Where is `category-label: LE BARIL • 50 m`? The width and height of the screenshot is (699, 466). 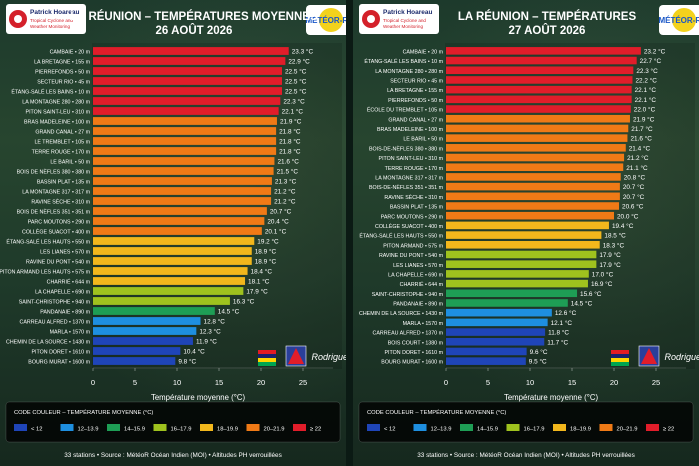
category-label: LE BARIL • 50 m is located at coordinates (423, 140).